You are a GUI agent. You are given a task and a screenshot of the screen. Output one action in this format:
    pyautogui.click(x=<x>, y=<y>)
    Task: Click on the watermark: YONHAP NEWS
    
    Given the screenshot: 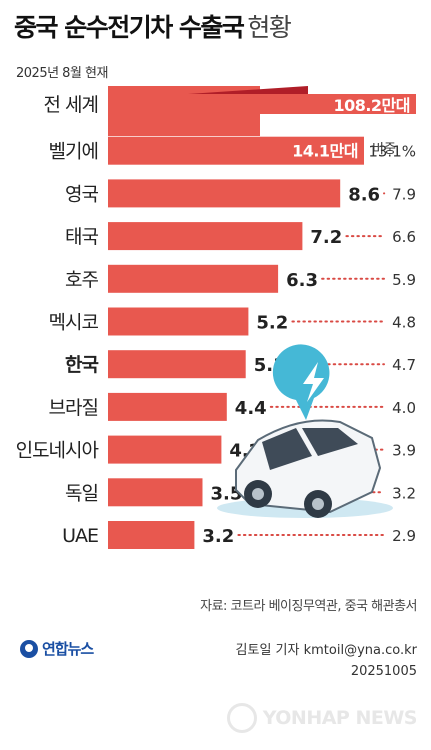 What is the action you would take?
    pyautogui.click(x=322, y=718)
    